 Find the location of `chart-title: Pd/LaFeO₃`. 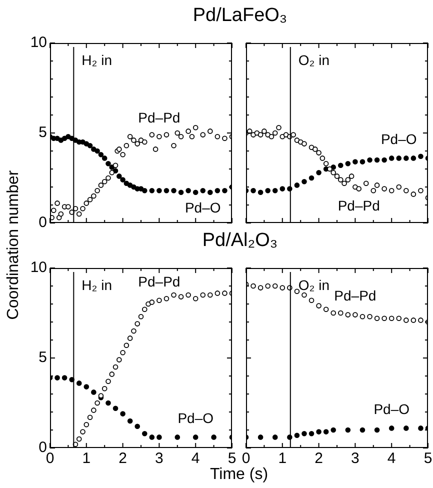

chart-title: Pd/LaFeO₃ is located at coordinates (240, 16).